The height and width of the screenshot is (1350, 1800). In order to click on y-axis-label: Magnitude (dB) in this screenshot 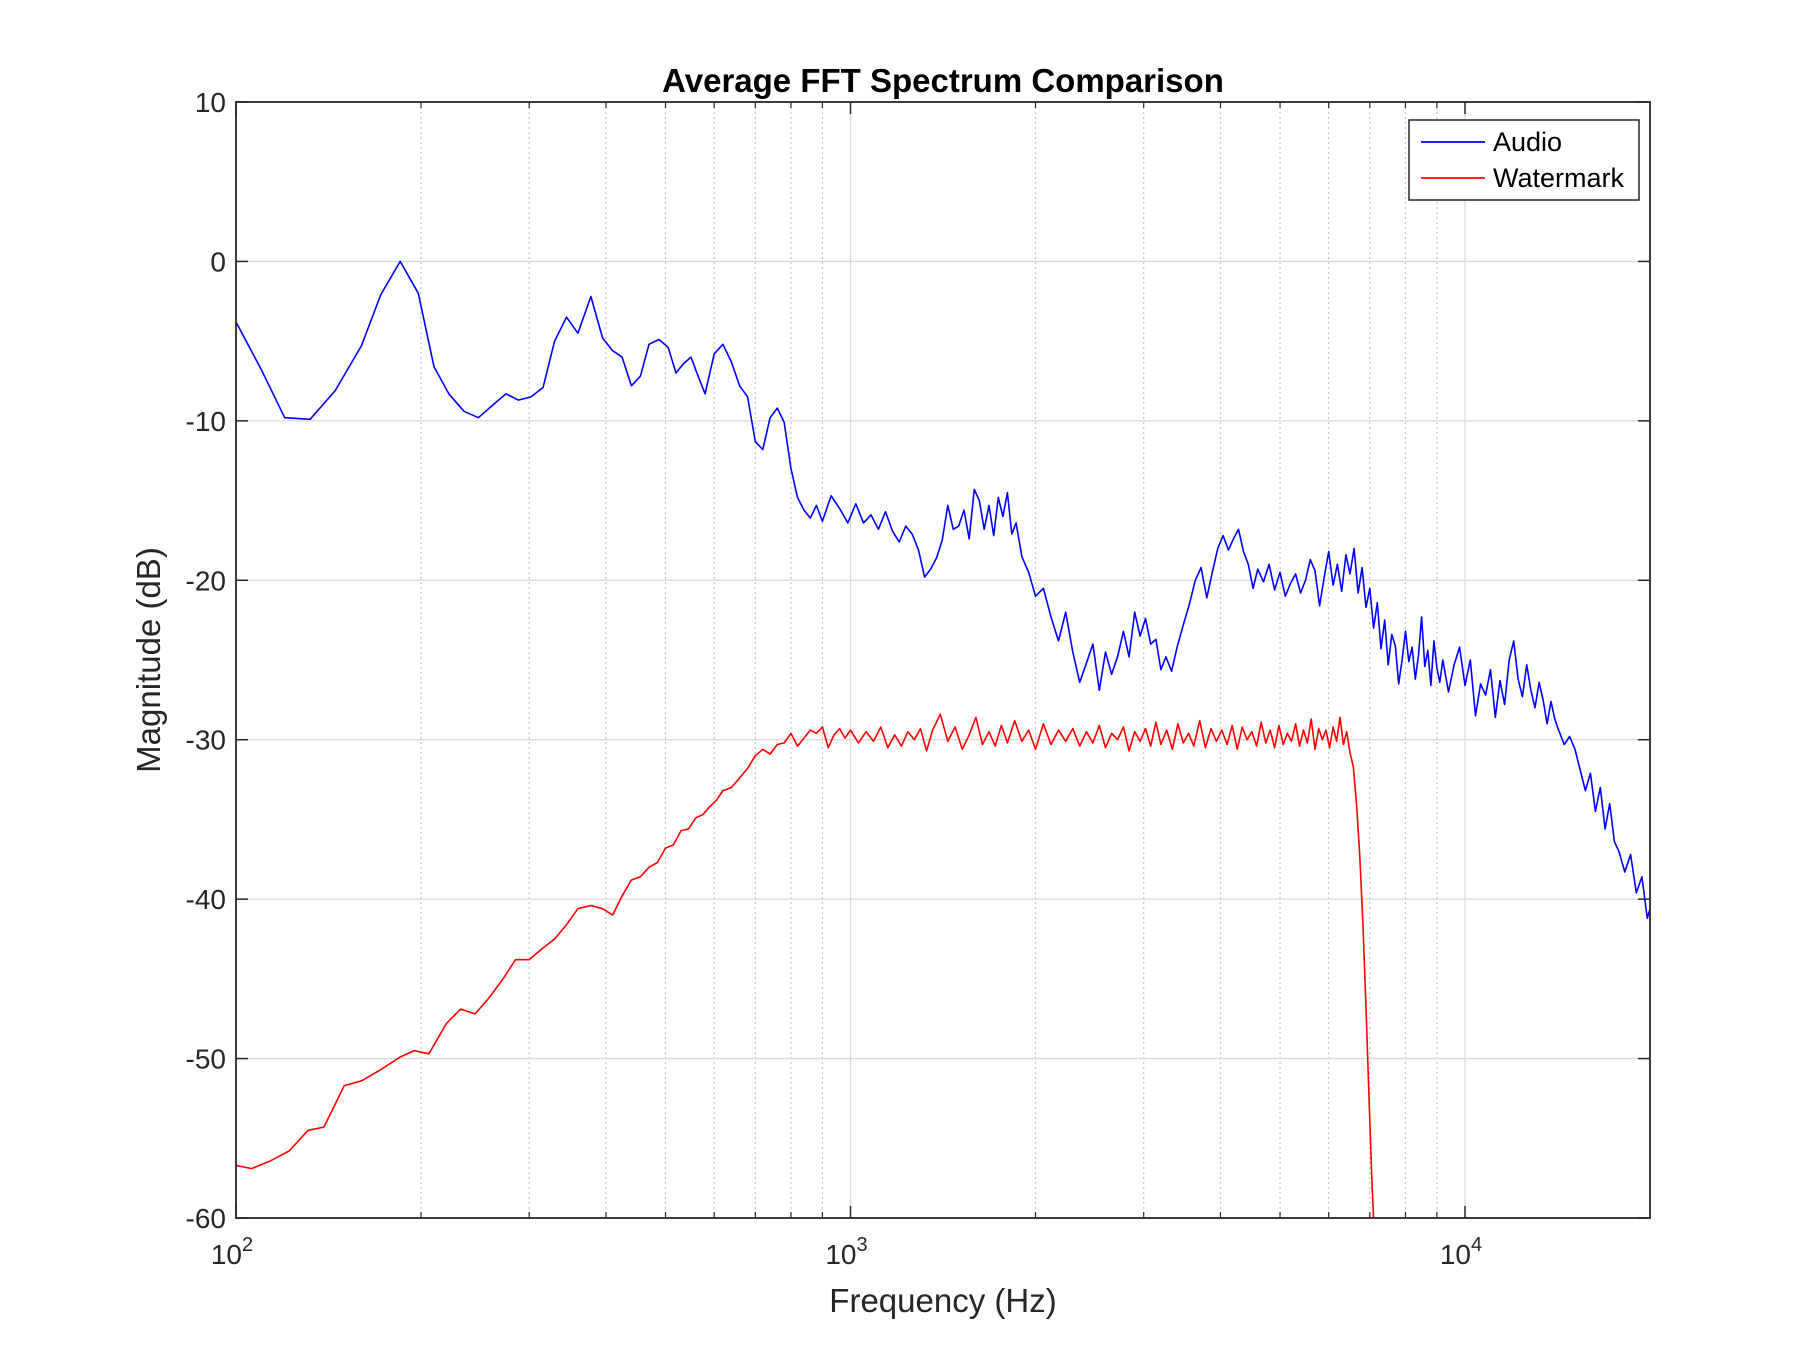, I will do `click(148, 660)`.